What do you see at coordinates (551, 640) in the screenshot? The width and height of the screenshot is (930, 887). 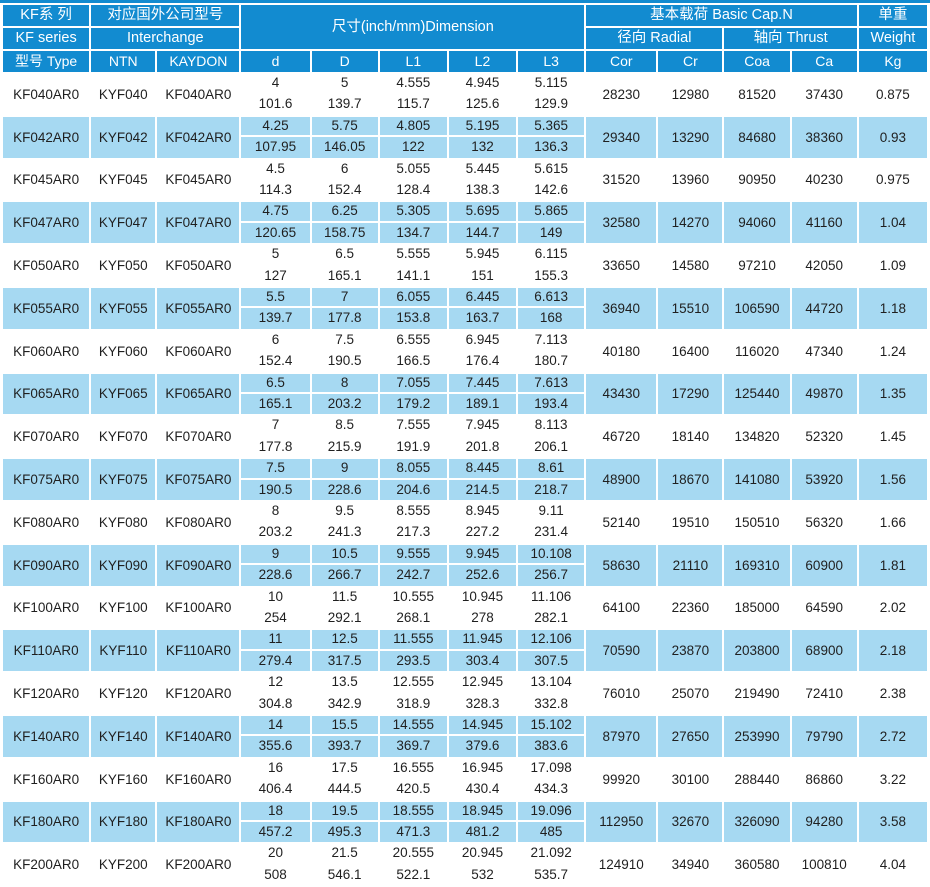 I see `inch-value: 12.106` at bounding box center [551, 640].